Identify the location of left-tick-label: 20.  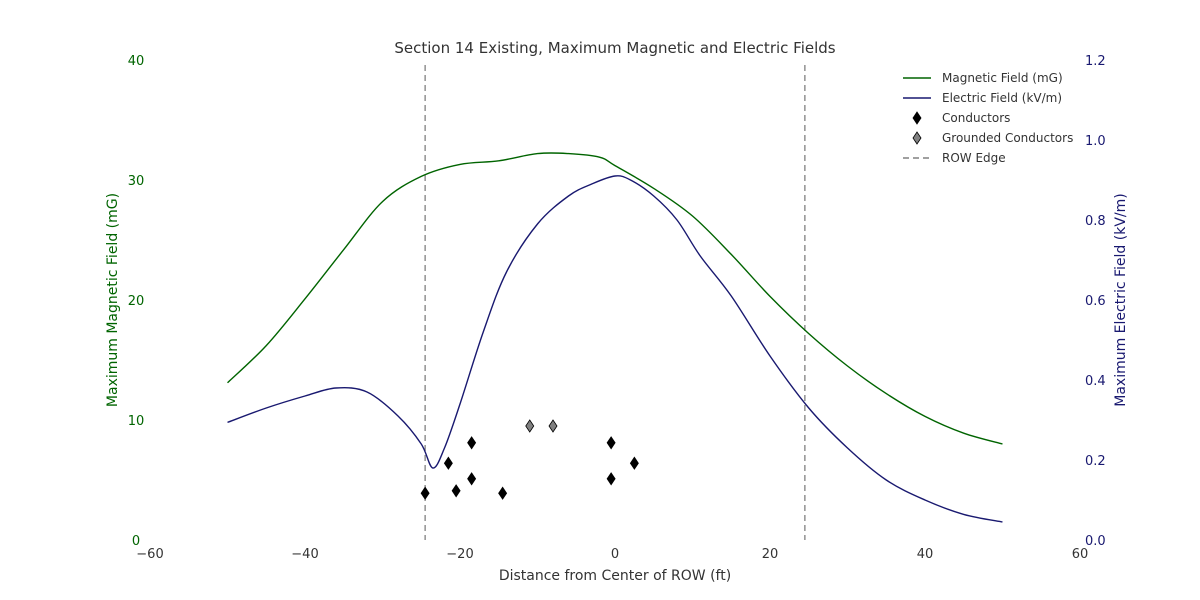
(136, 301).